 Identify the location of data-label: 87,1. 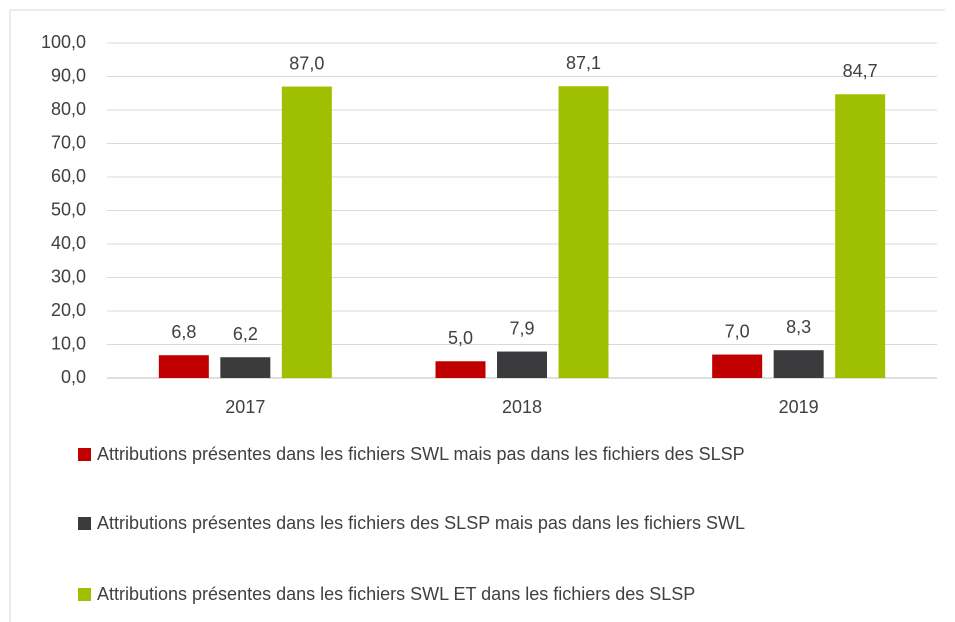
(583, 63).